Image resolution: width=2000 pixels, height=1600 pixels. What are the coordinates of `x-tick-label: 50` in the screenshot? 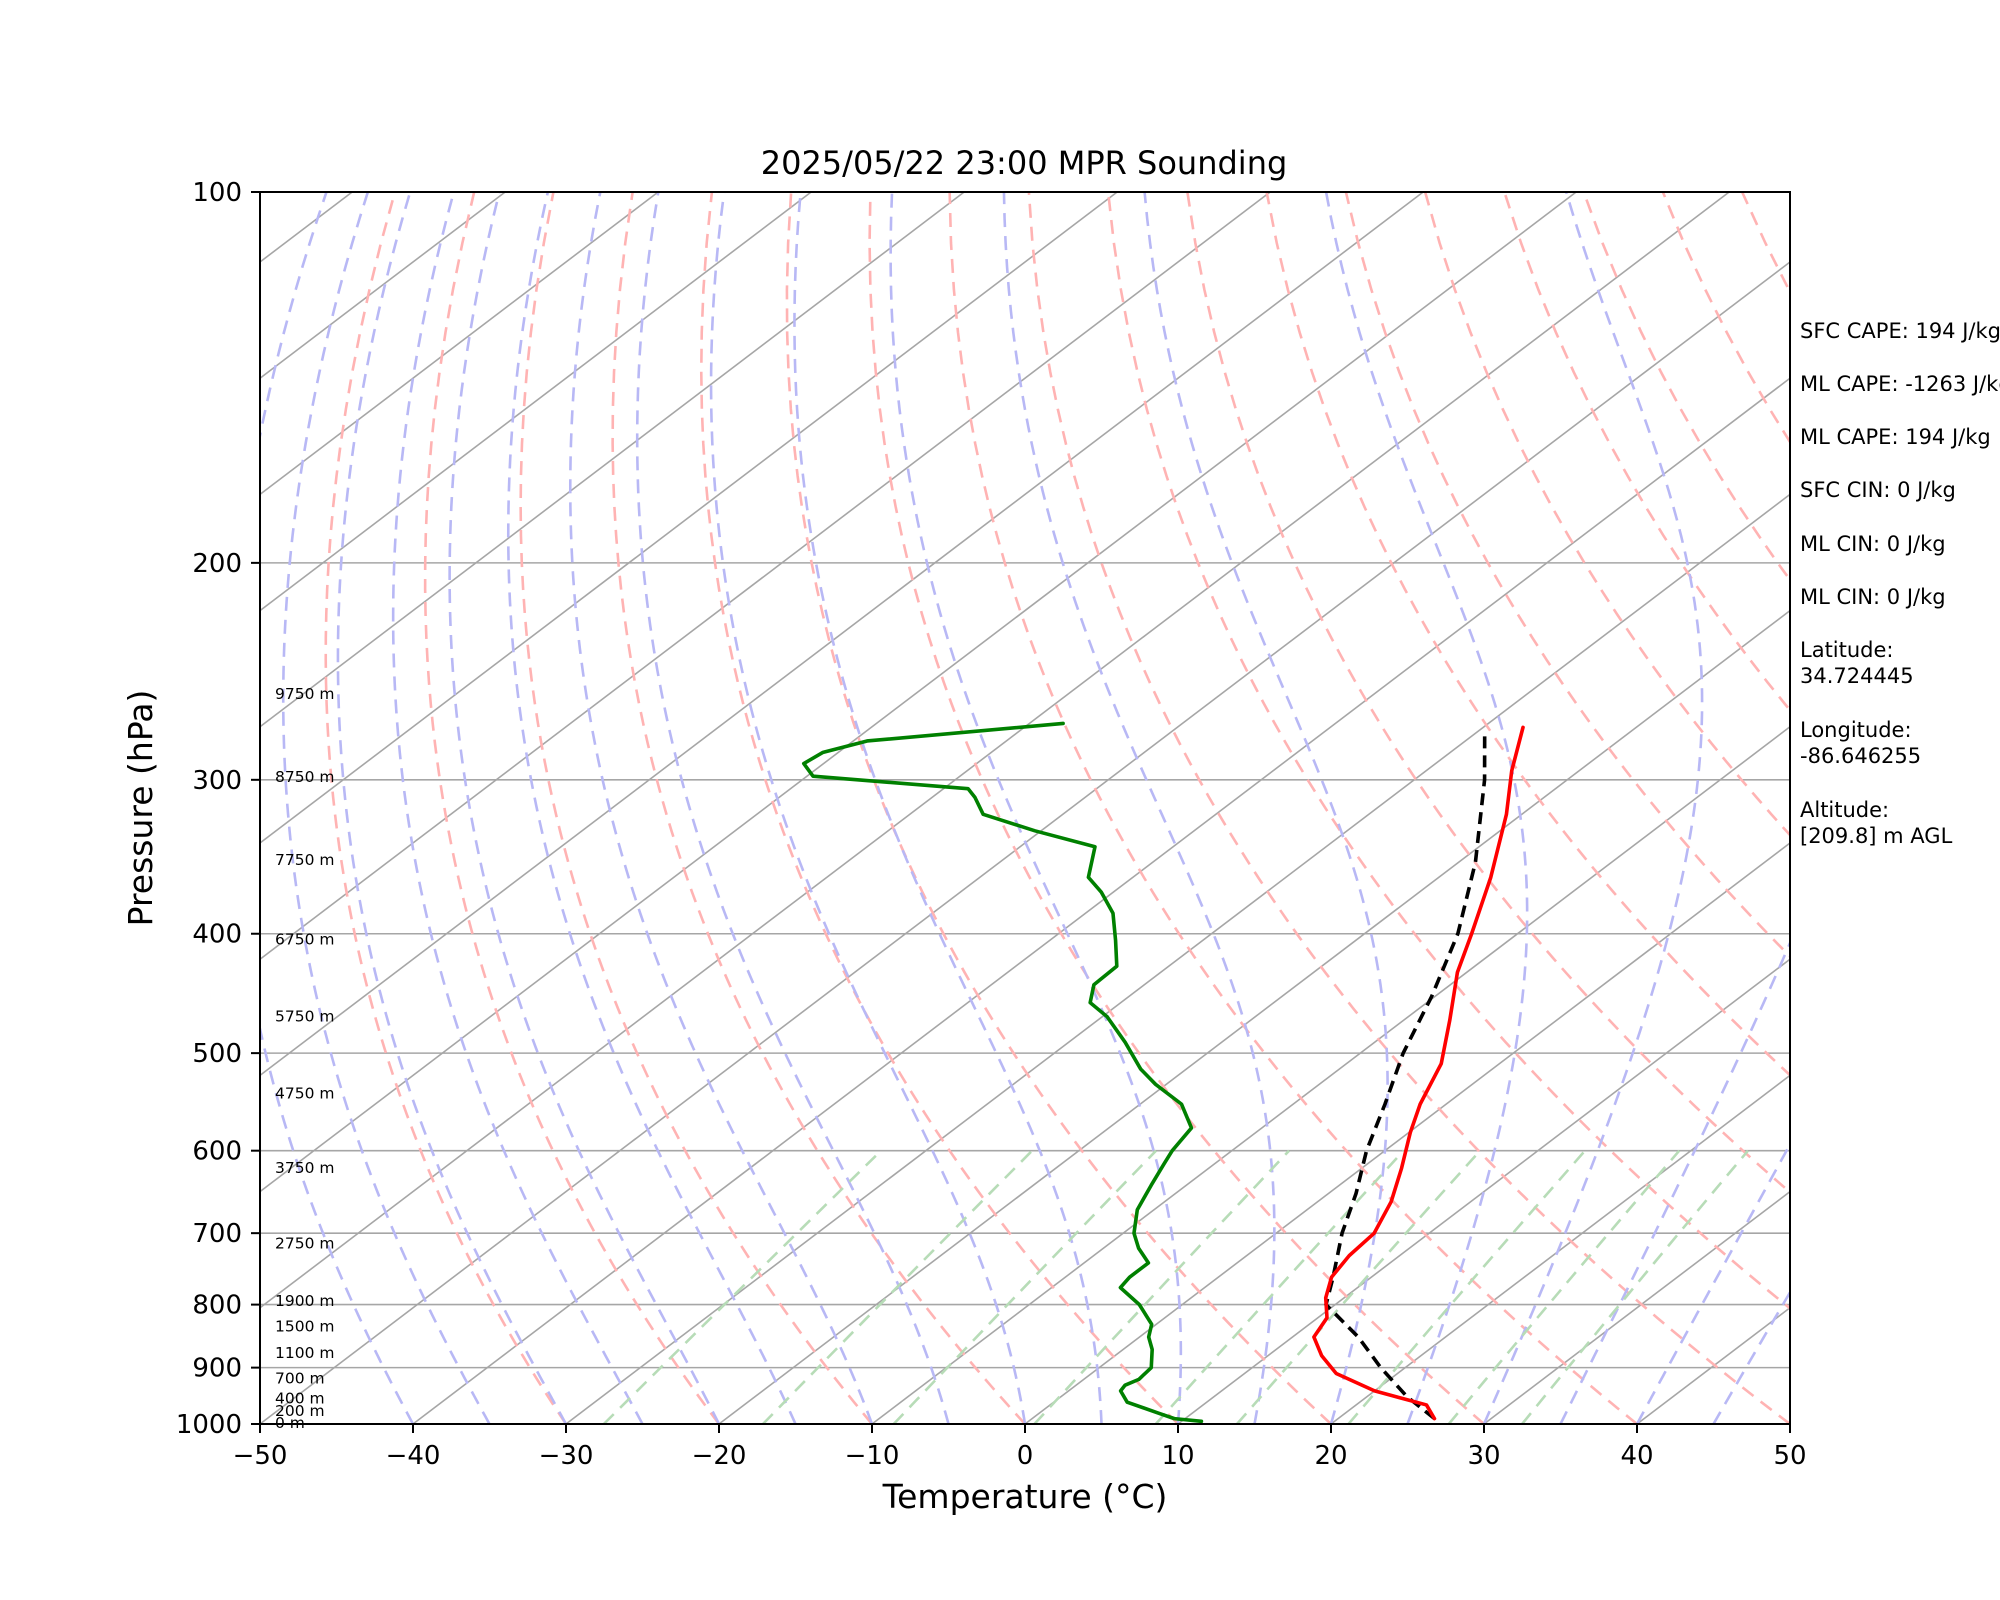 It's located at (1789, 1456).